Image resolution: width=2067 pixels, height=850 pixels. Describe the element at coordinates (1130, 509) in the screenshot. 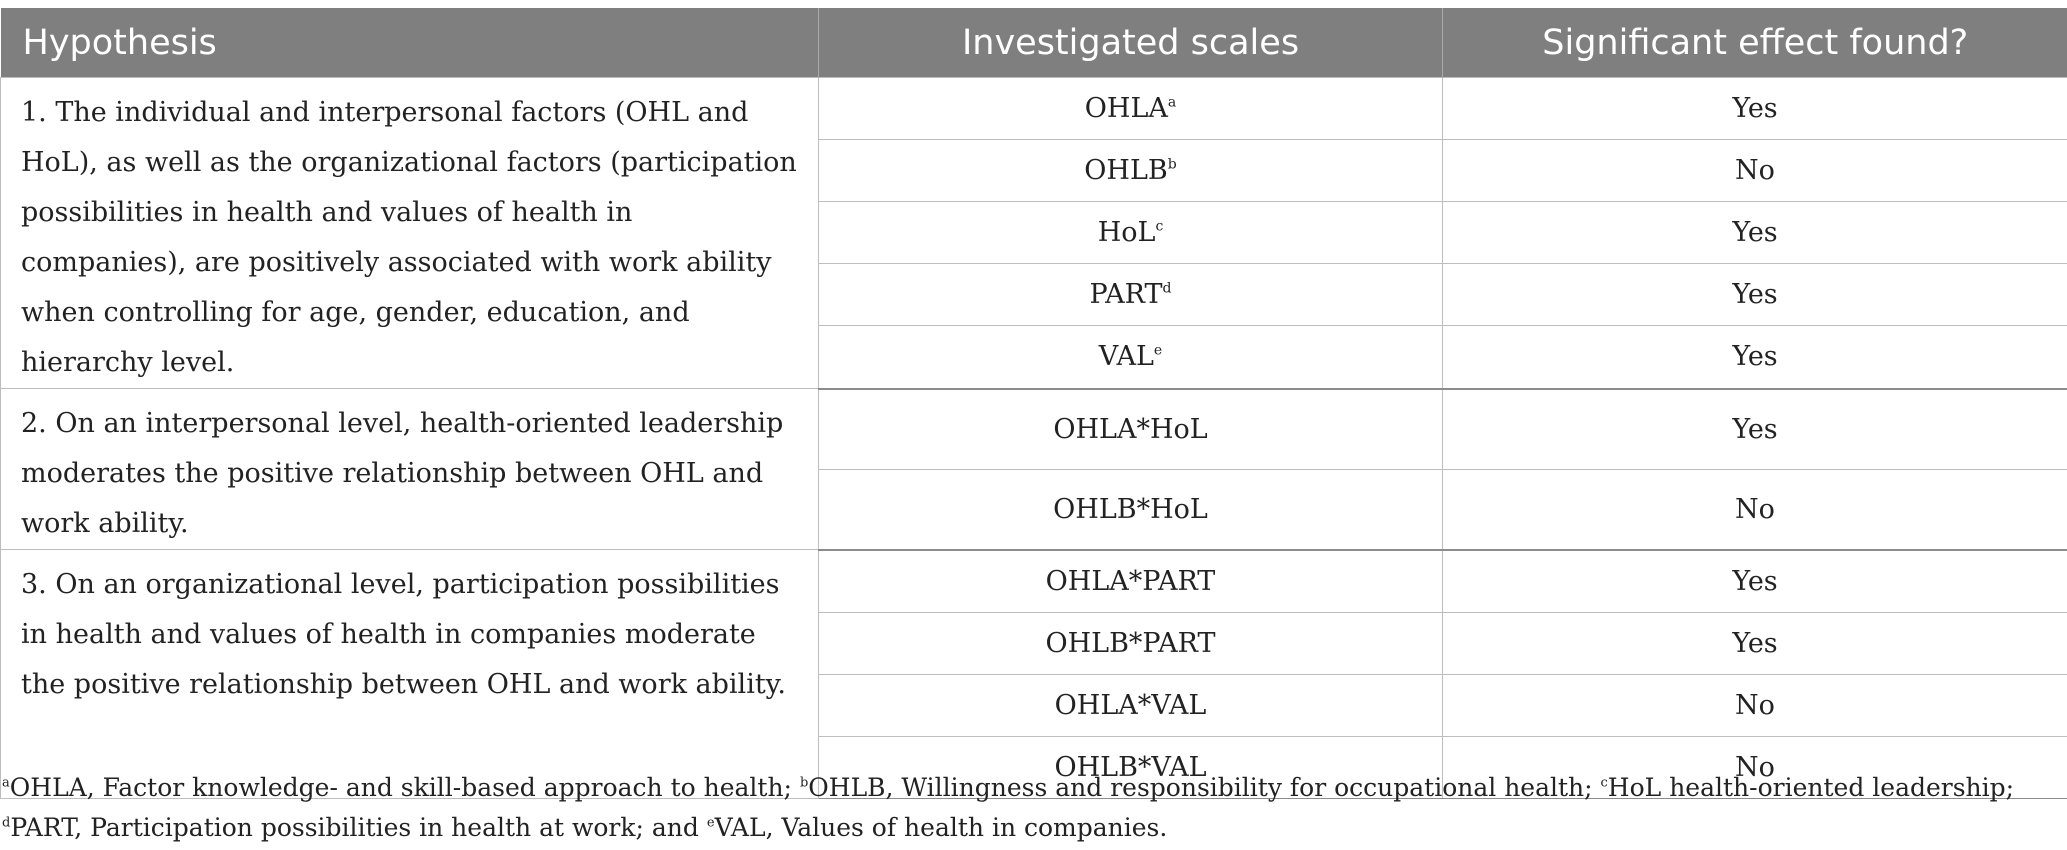

I see `scale-cell: OHLB*HoL` at that location.